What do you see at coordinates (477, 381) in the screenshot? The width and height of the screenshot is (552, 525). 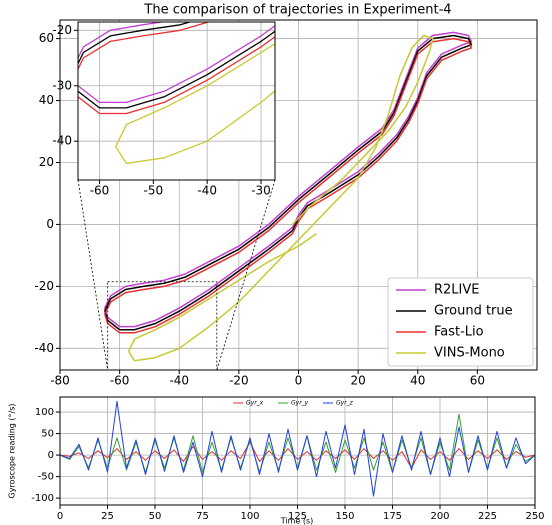 I see `x-tick-label: 60` at bounding box center [477, 381].